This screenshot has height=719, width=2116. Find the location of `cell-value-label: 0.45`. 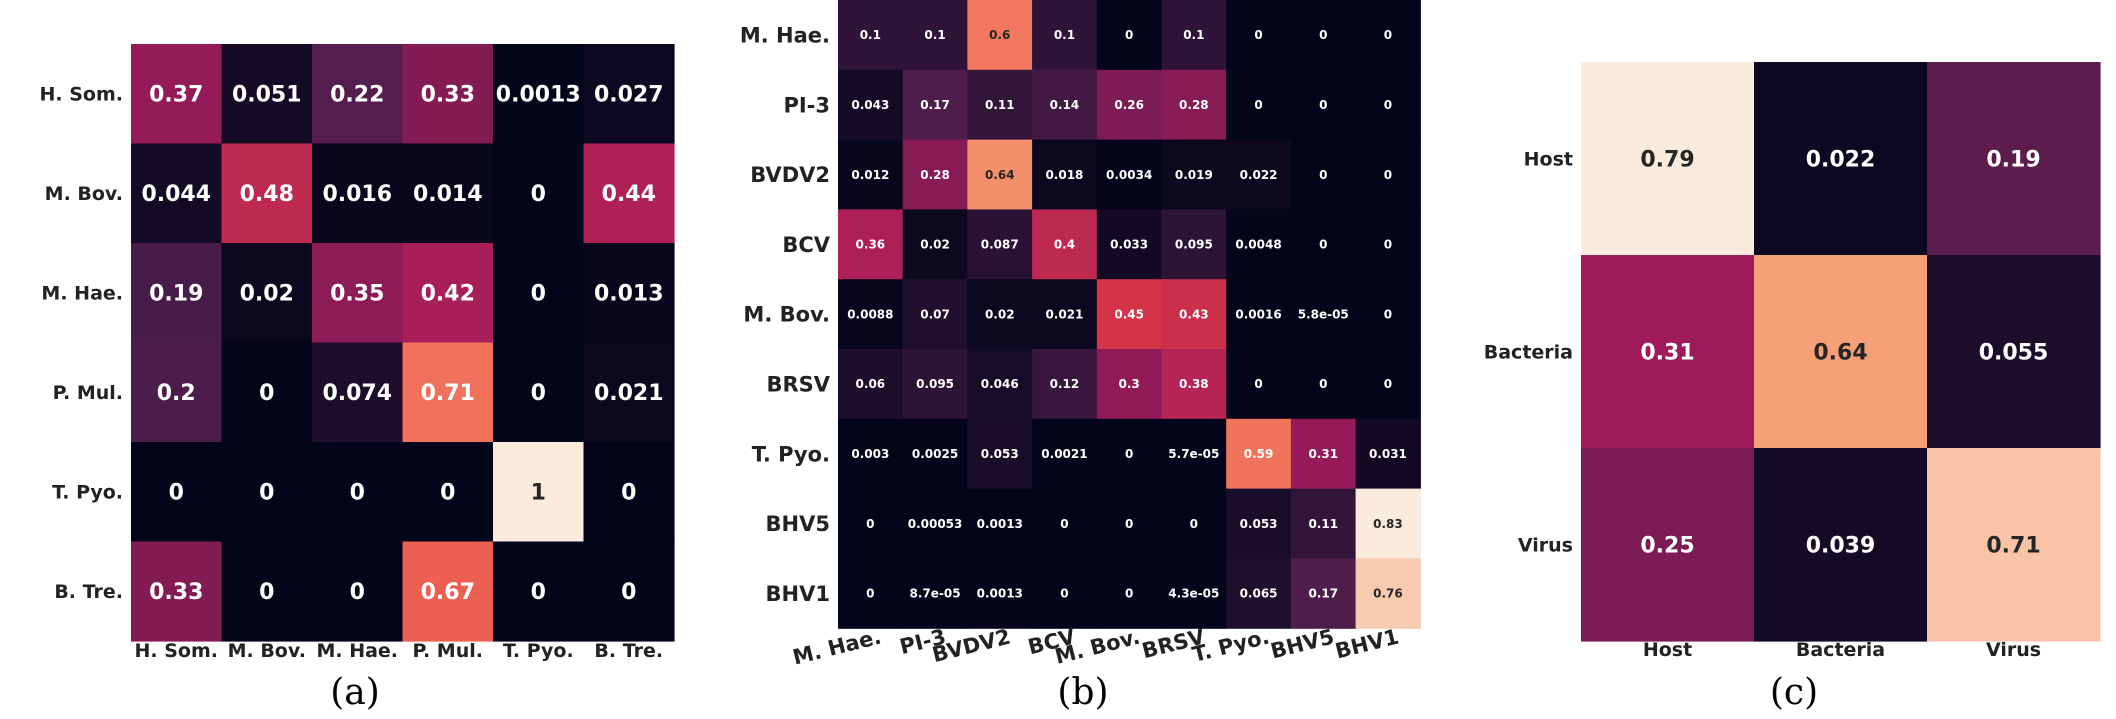

cell-value-label: 0.45 is located at coordinates (1129, 314).